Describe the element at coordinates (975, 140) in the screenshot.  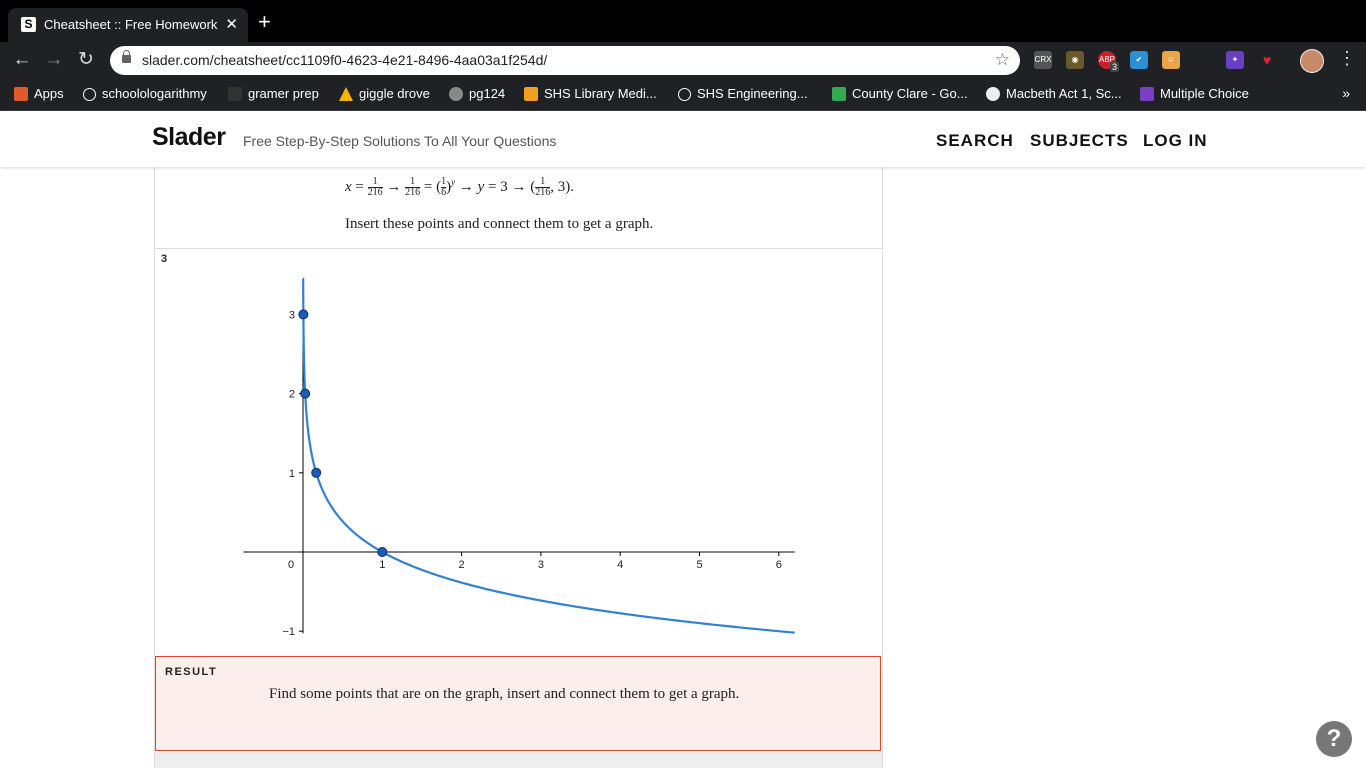
I see `nav-search: SEARCH` at that location.